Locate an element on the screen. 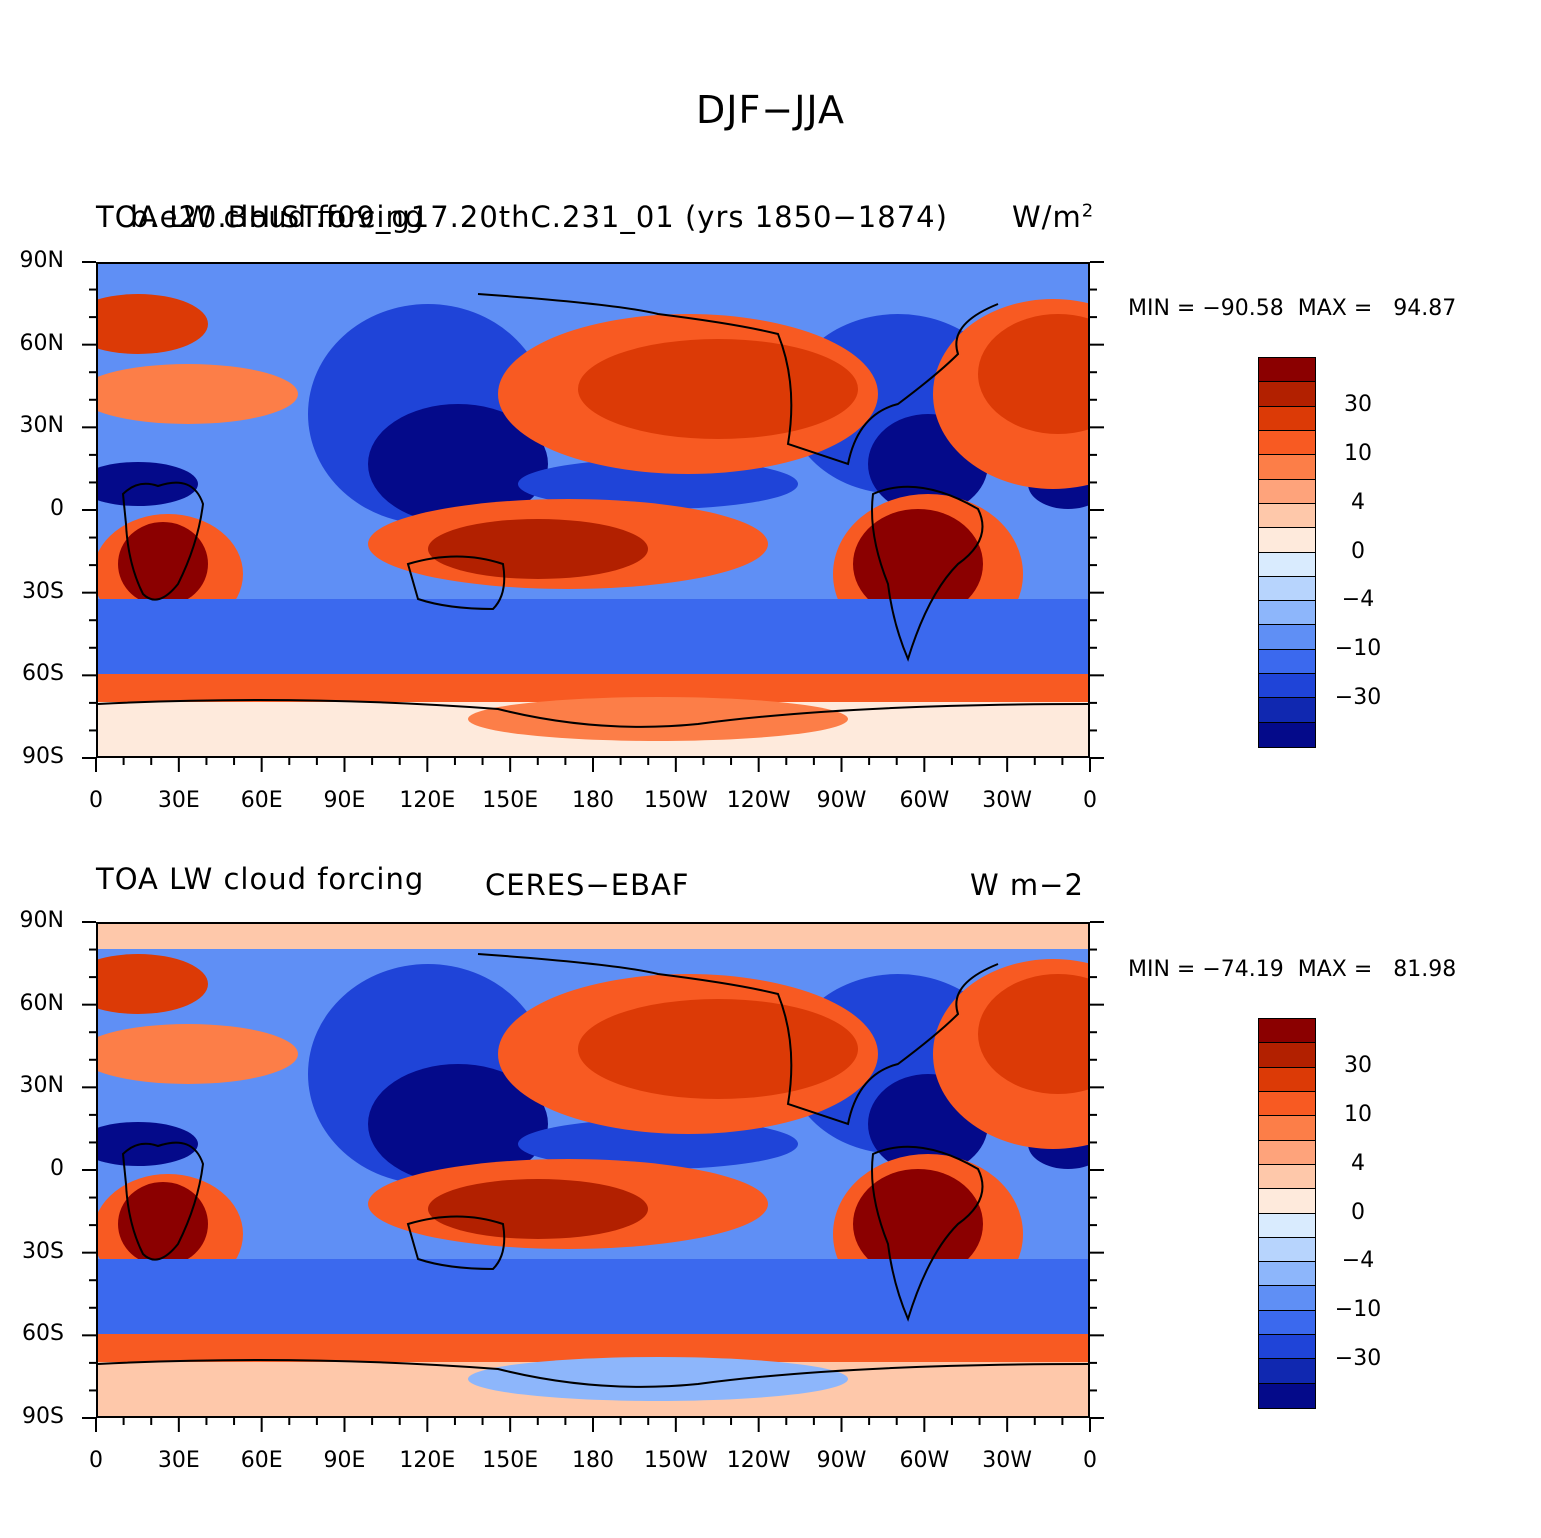 This screenshot has width=1541, height=1538. min-max-stats: MIN = −90.58 MAX = 94.87 is located at coordinates (1292, 308).